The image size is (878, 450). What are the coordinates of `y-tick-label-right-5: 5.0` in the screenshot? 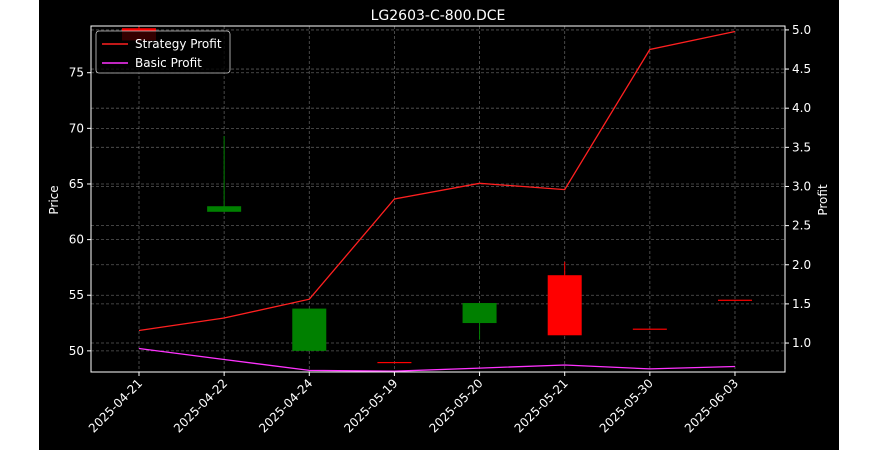 It's located at (801, 30).